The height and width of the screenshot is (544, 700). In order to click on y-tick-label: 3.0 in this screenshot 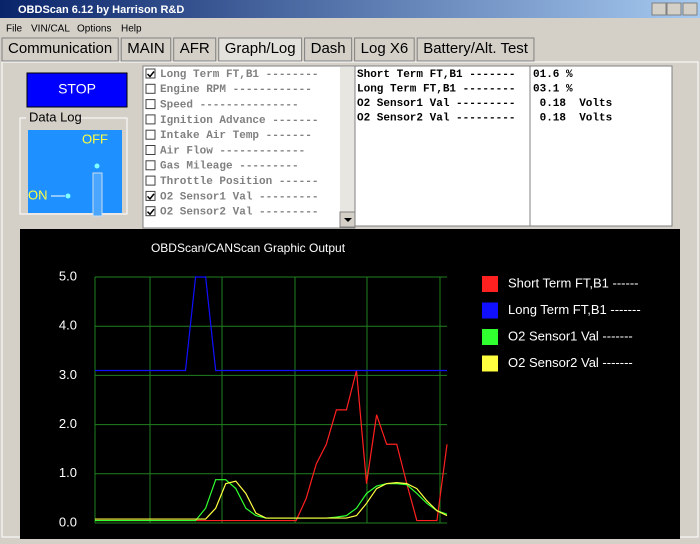, I will do `click(68, 374)`.